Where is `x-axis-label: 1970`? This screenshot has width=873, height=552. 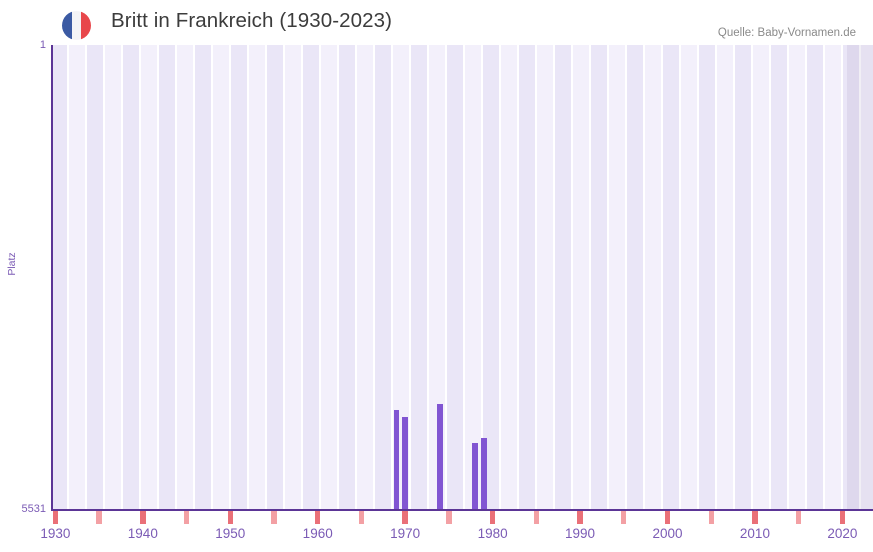
x-axis-label: 1970 is located at coordinates (405, 533).